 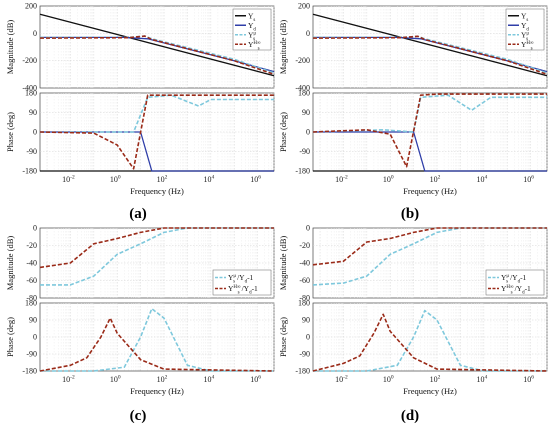 I want to click on caption-a: (a), so click(x=138, y=214).